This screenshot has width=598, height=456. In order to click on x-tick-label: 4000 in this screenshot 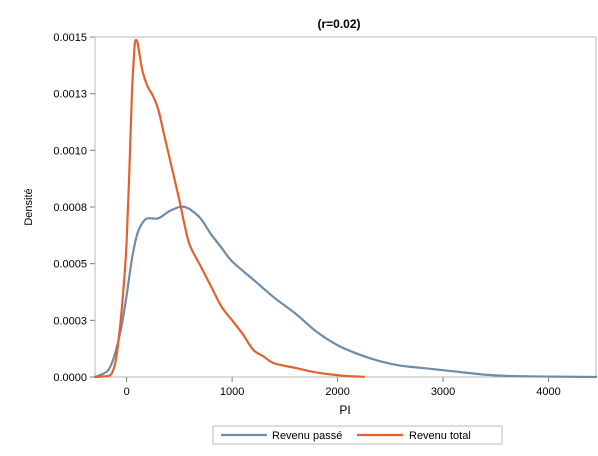, I will do `click(548, 392)`.